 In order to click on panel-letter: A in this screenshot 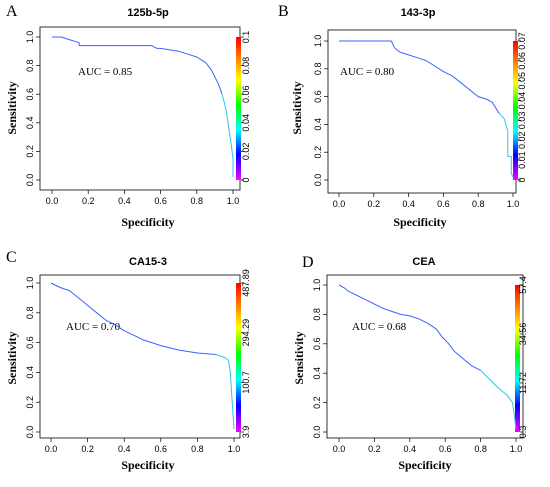, I will do `click(12, 11)`.